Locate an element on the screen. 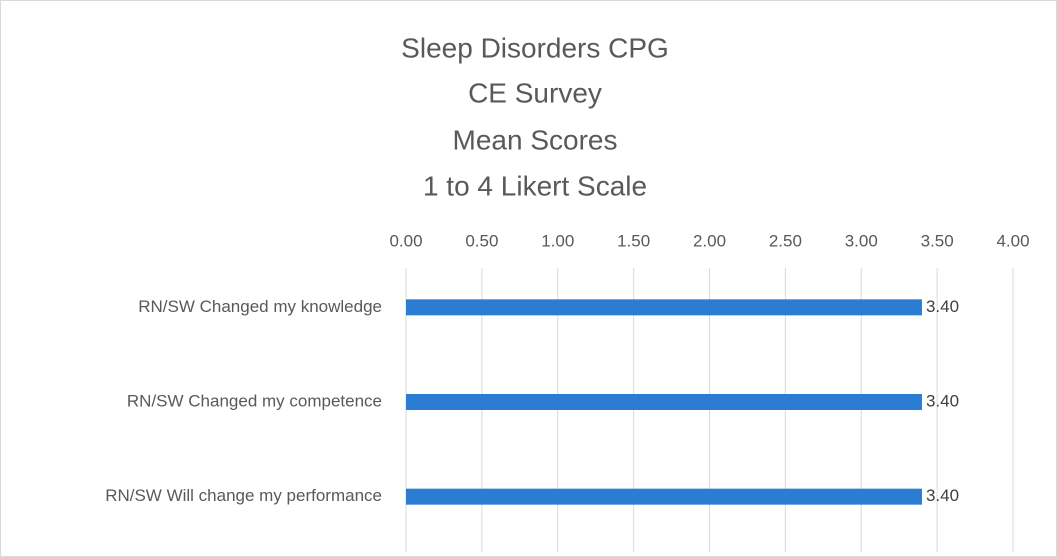  x-tick-label: 2.00 is located at coordinates (709, 240).